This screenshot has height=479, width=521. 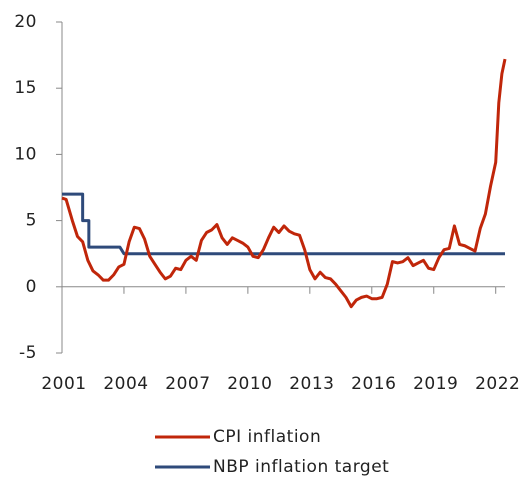 What do you see at coordinates (497, 384) in the screenshot?
I see `x-tick-label: 2022` at bounding box center [497, 384].